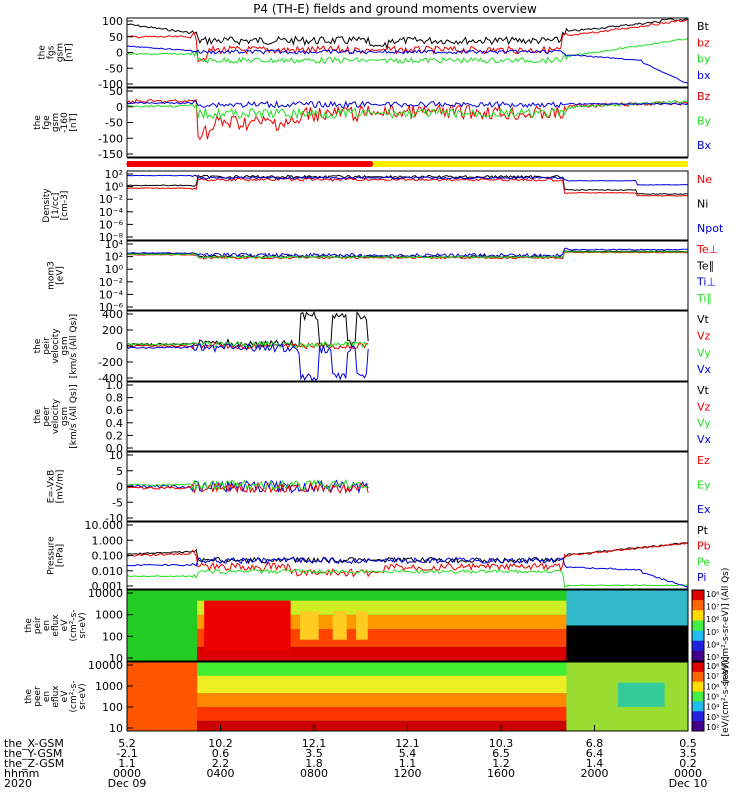  Describe the element at coordinates (116, 728) in the screenshot. I see `y-tick-label: 10` at that location.